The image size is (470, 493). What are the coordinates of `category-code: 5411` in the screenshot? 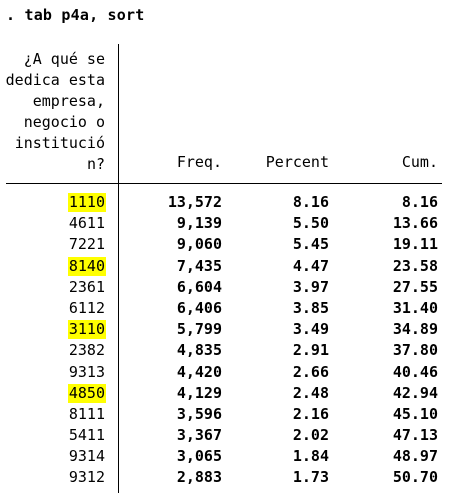 It's located at (86, 435).